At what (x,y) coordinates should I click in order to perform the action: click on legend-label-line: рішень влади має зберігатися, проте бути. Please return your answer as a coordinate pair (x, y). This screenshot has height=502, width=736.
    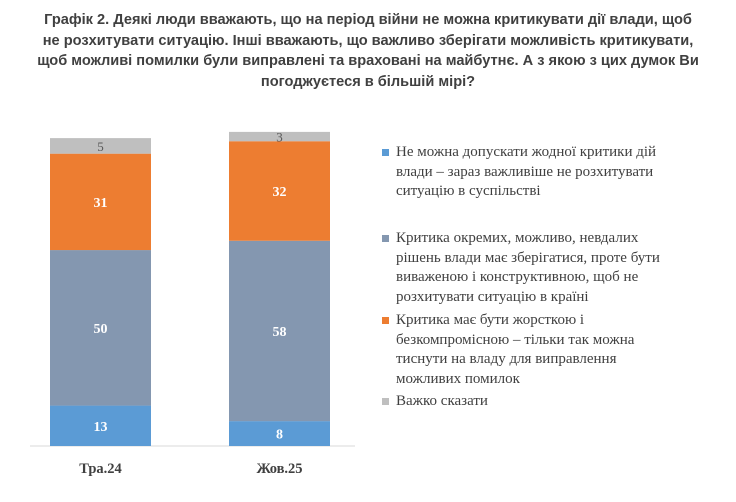
    Looking at the image, I should click on (528, 257).